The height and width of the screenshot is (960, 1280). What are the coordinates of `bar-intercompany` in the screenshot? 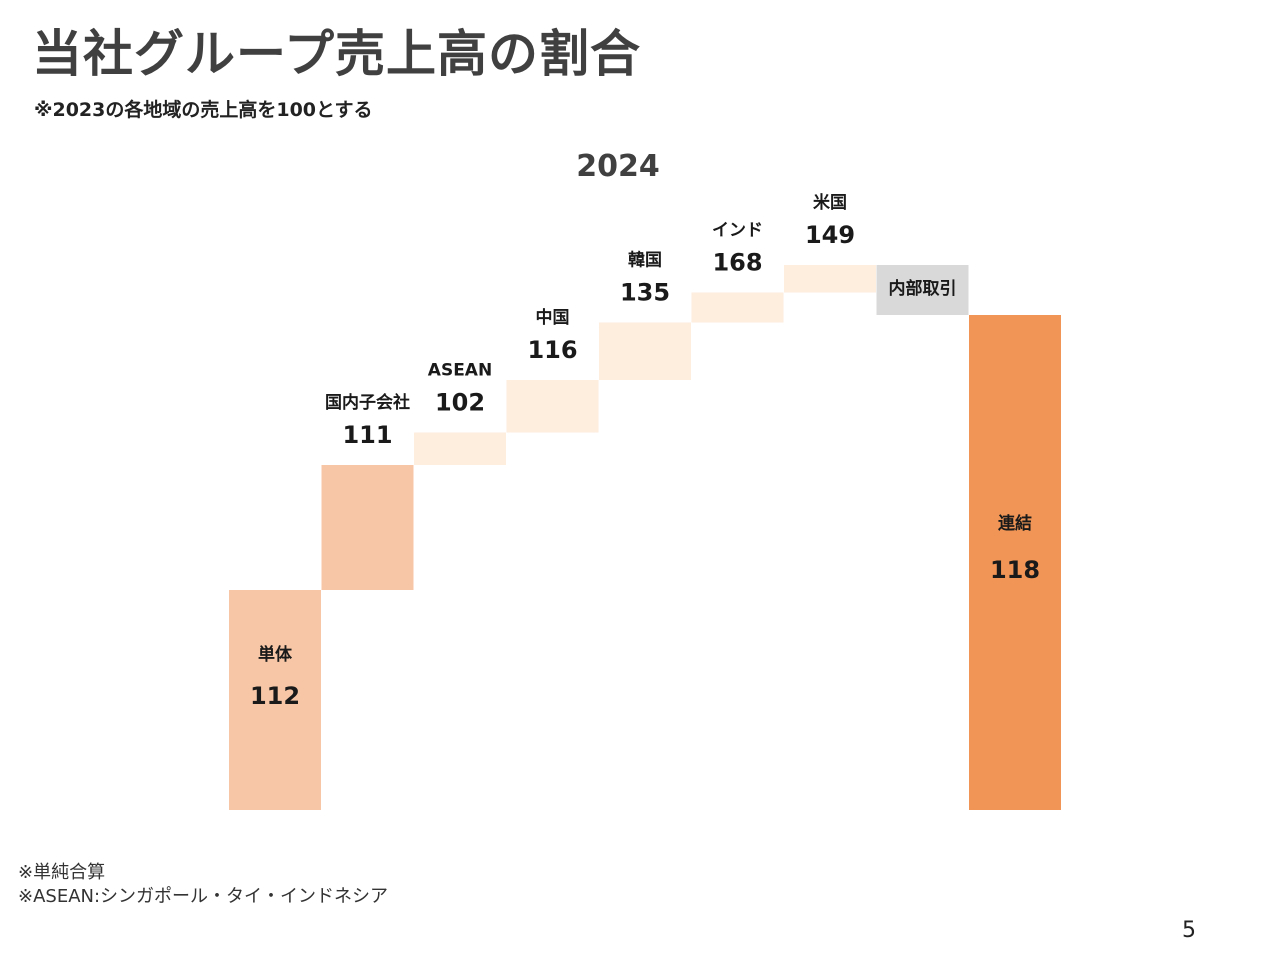 It's located at (922, 290).